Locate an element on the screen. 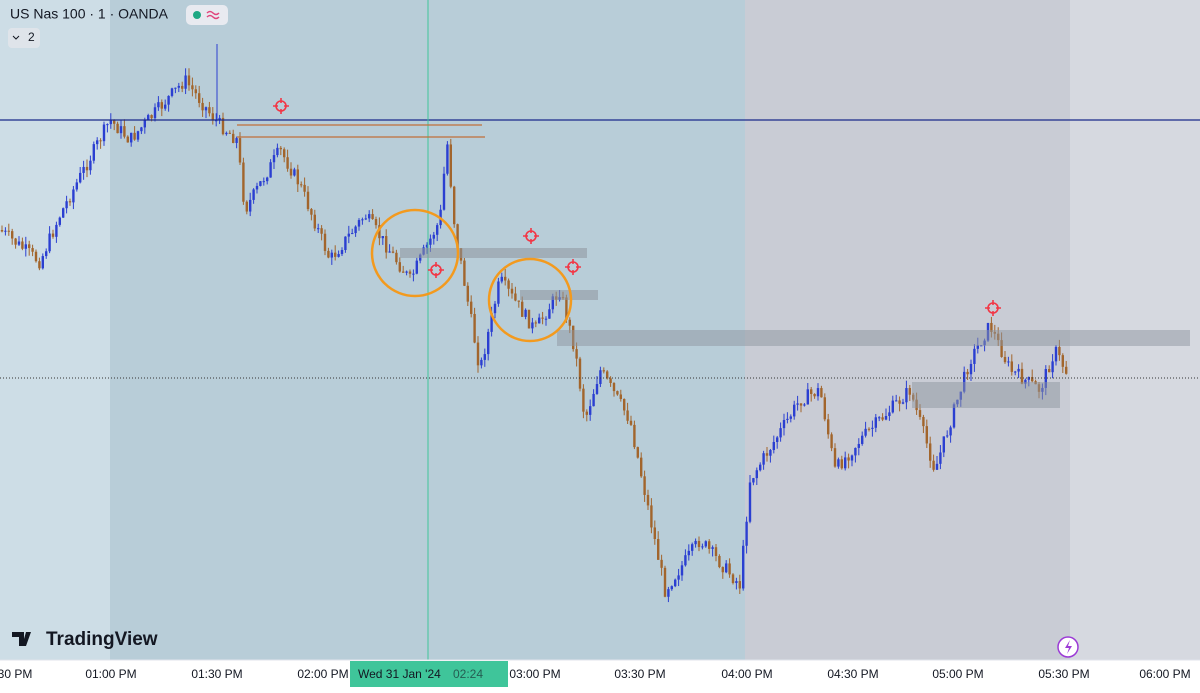 Image resolution: width=1200 pixels, height=693 pixels. x-tick-label: 05:30 PM is located at coordinates (1063, 674).